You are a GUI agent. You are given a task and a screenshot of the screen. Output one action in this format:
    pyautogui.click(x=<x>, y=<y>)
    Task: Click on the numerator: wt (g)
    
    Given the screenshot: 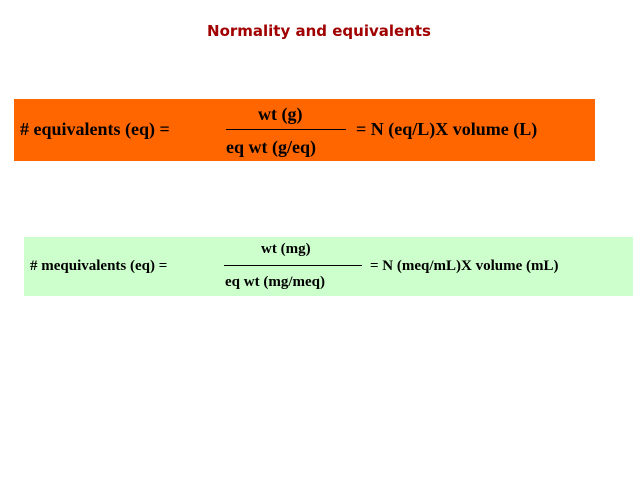 What is the action you would take?
    pyautogui.click(x=280, y=114)
    